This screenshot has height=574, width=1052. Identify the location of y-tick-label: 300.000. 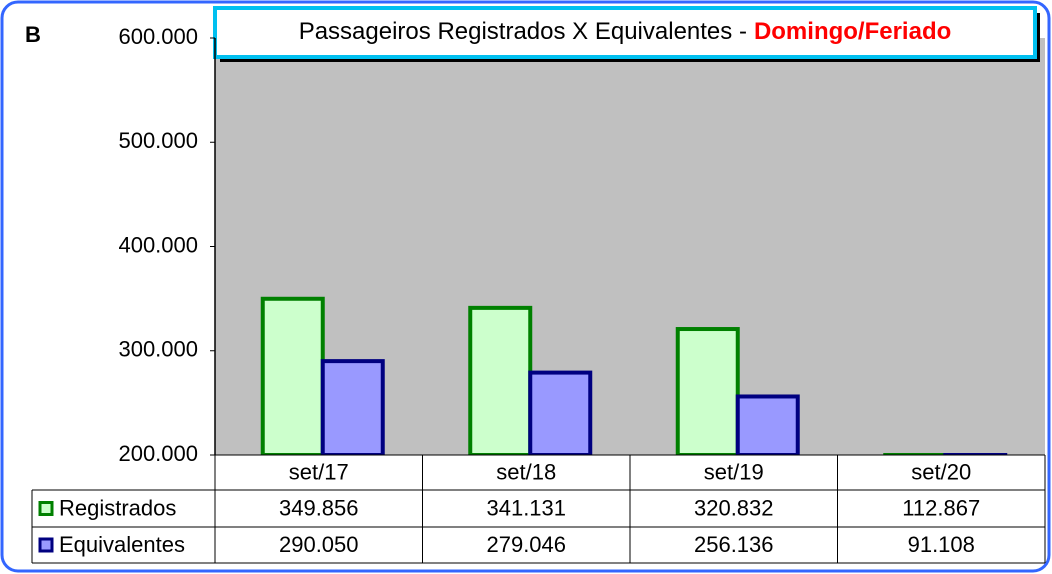
(158, 349).